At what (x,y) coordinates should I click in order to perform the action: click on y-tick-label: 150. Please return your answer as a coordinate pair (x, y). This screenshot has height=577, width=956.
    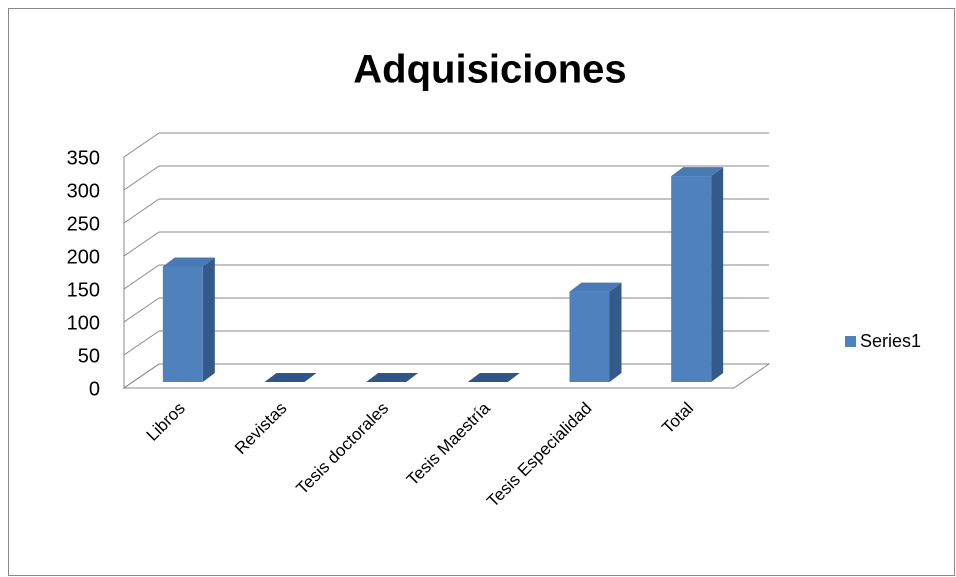
    Looking at the image, I should click on (83, 290).